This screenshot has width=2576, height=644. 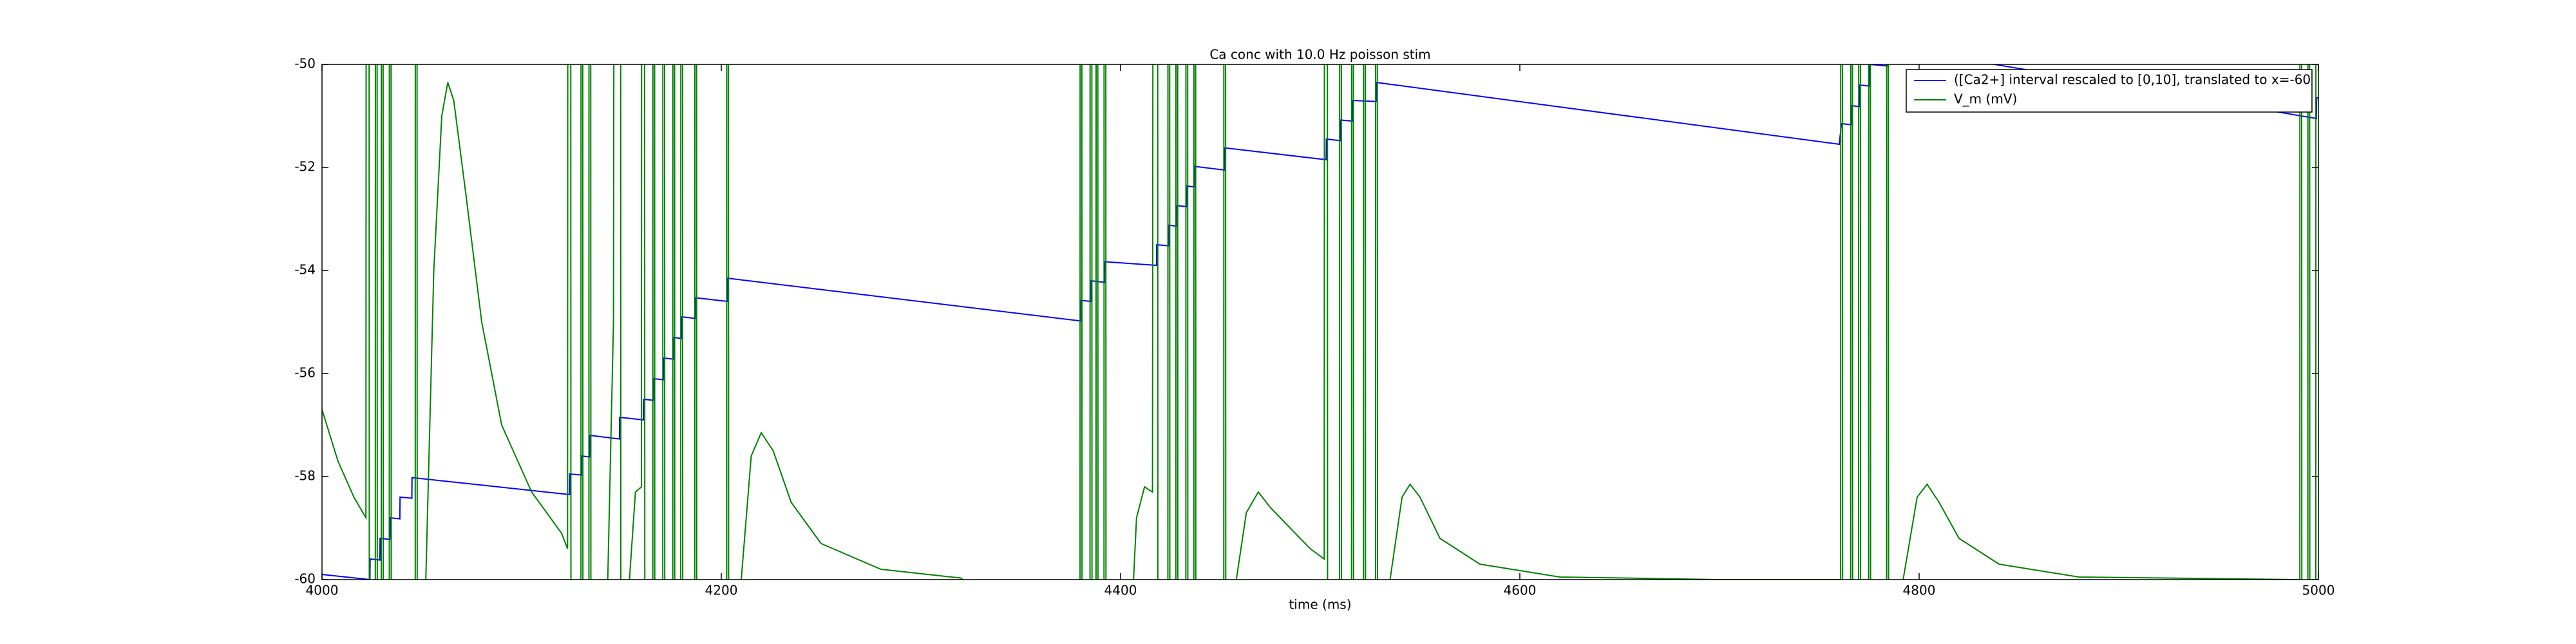 What do you see at coordinates (1319, 54) in the screenshot?
I see `chart-title: Ca conc with 10.0 Hz poisson stim` at bounding box center [1319, 54].